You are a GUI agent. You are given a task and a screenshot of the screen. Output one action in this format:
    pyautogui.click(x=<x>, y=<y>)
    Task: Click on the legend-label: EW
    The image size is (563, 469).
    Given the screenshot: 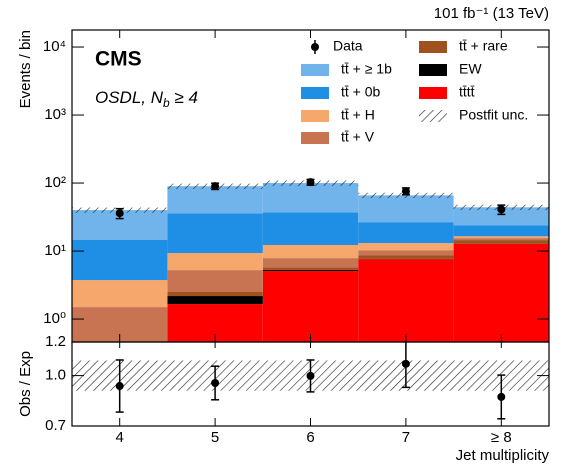 What is the action you would take?
    pyautogui.click(x=470, y=69)
    